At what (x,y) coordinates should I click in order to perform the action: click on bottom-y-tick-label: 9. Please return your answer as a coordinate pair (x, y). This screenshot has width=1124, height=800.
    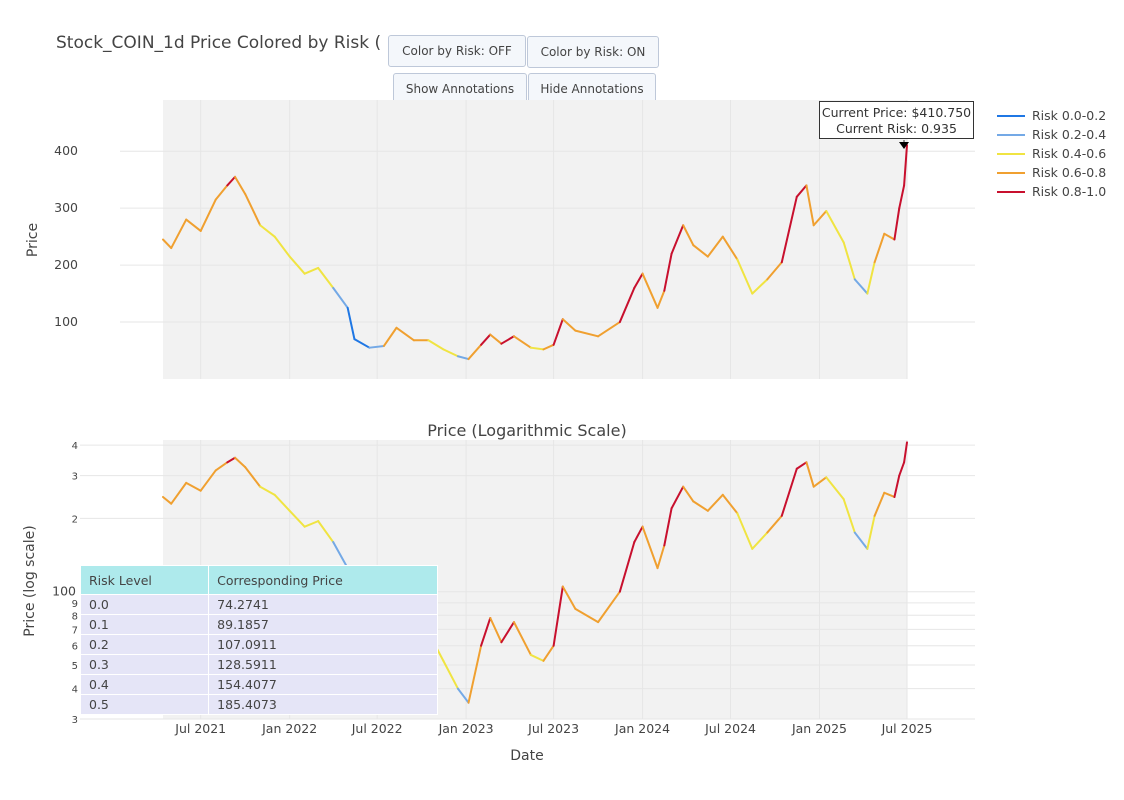
    Looking at the image, I should click on (75, 604).